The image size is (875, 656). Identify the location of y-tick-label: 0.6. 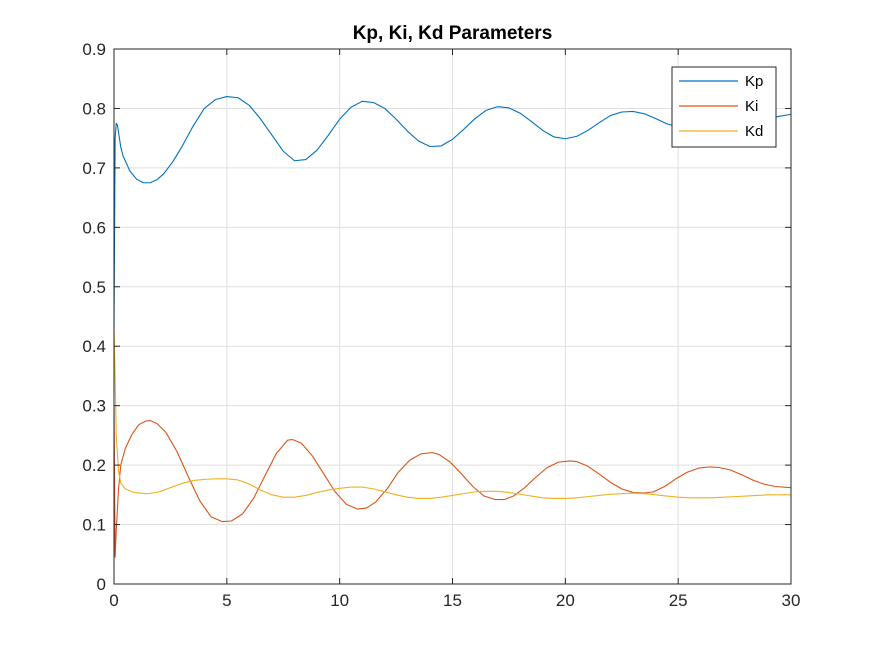
(94, 227).